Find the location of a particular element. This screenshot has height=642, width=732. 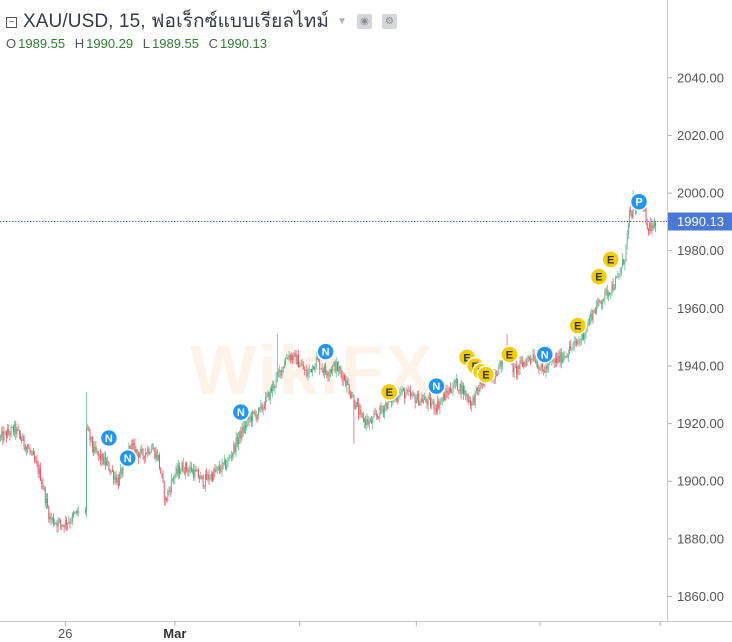

settings-icon: ⚙ is located at coordinates (389, 21).